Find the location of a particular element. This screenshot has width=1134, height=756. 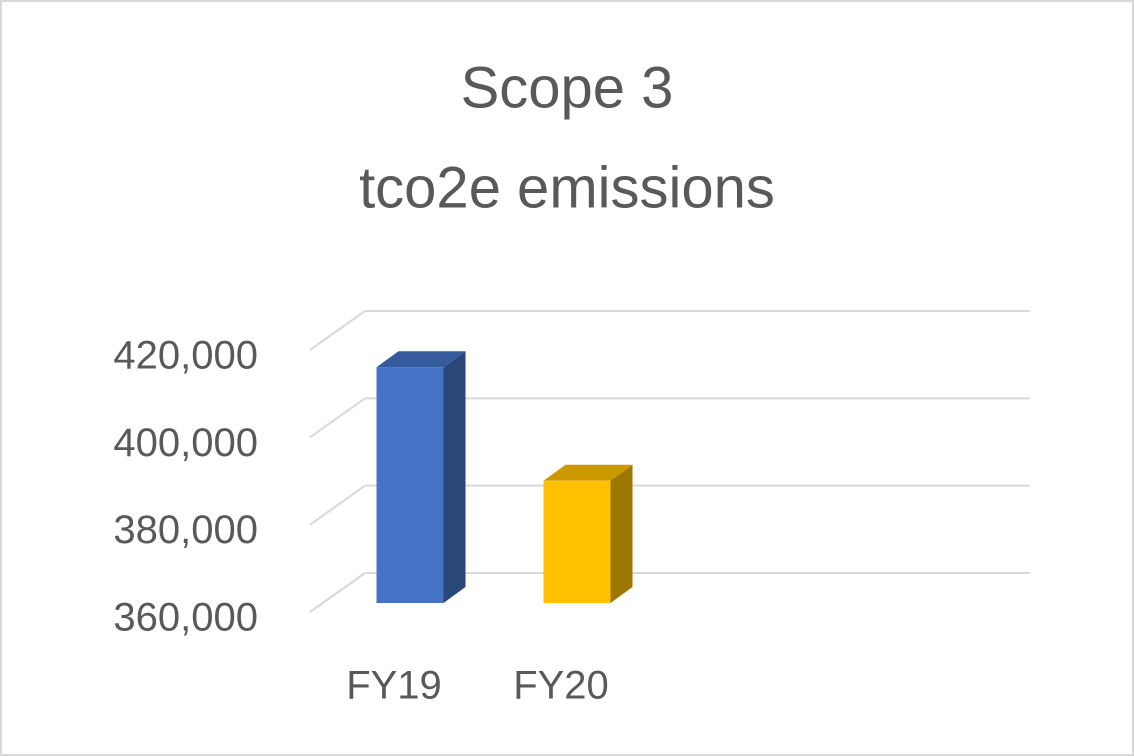

chart-title: Scope 3 is located at coordinates (567, 87).